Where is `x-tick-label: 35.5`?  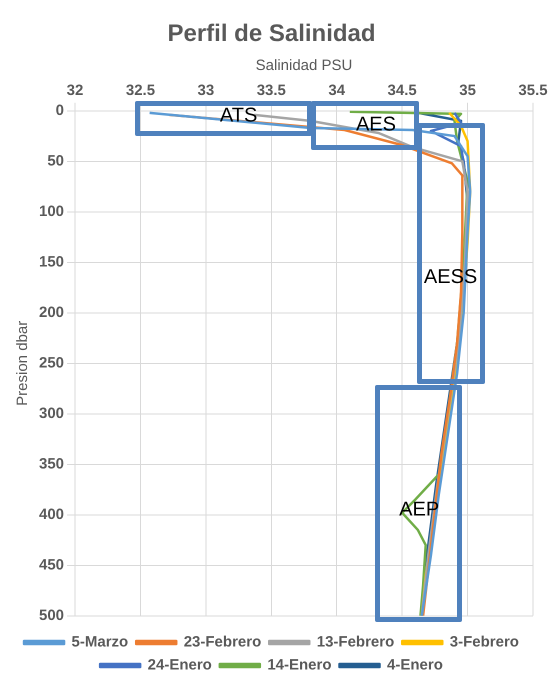 x-tick-label: 35.5 is located at coordinates (533, 90).